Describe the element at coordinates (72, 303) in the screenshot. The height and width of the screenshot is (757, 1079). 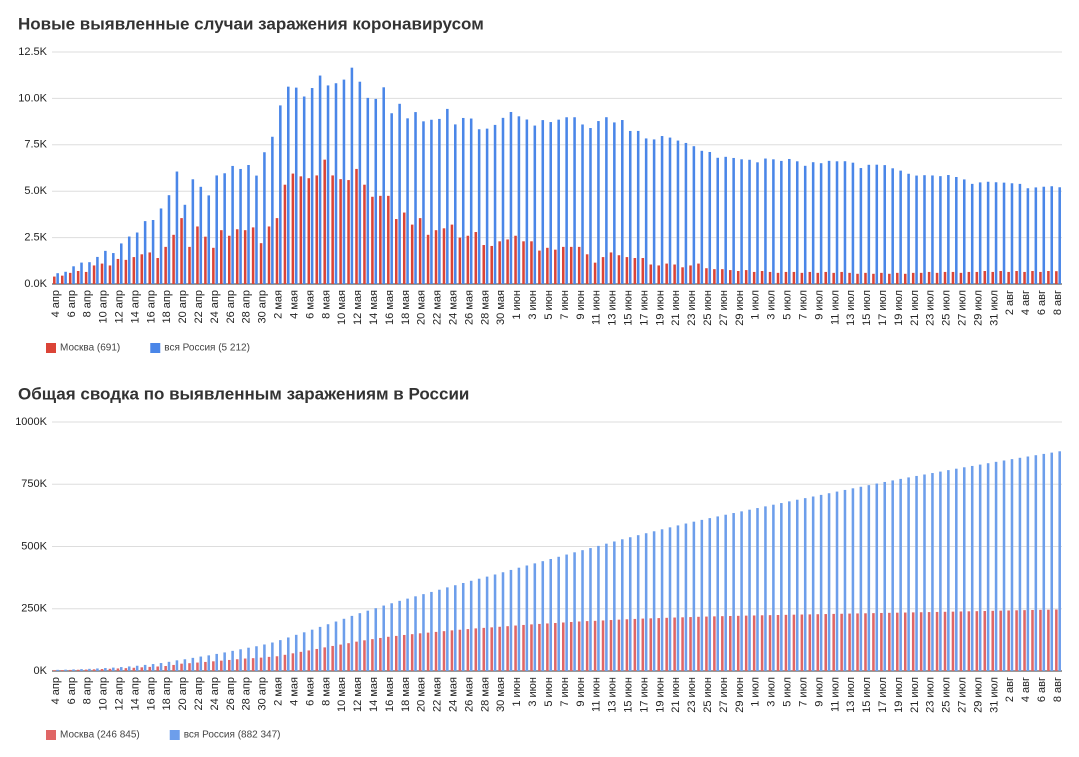
I see `x-tick-label: 6 апр` at that location.